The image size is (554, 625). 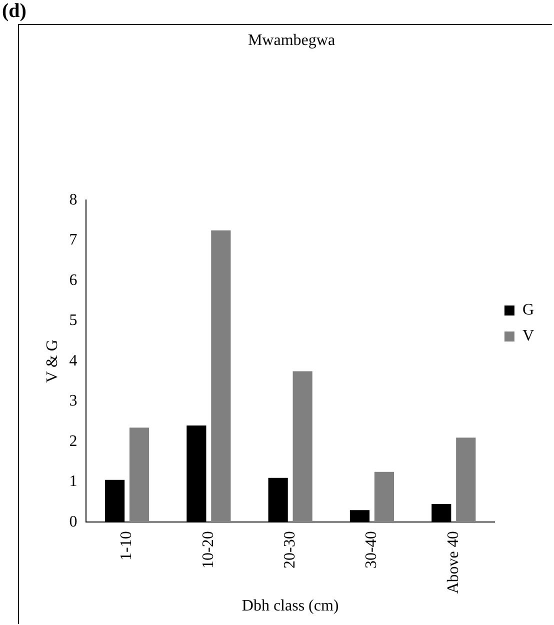 What do you see at coordinates (73, 521) in the screenshot?
I see `y-tick-label: 0` at bounding box center [73, 521].